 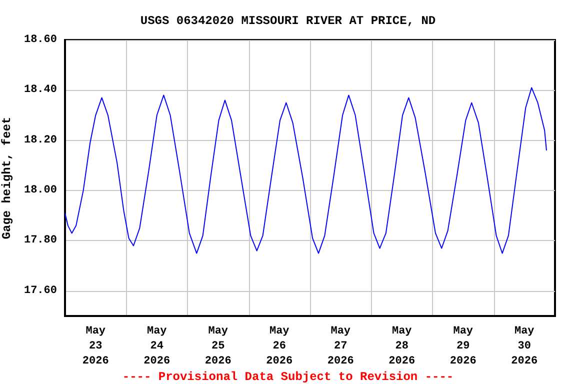 I want to click on y-tick-label: 18.60, so click(x=40, y=40).